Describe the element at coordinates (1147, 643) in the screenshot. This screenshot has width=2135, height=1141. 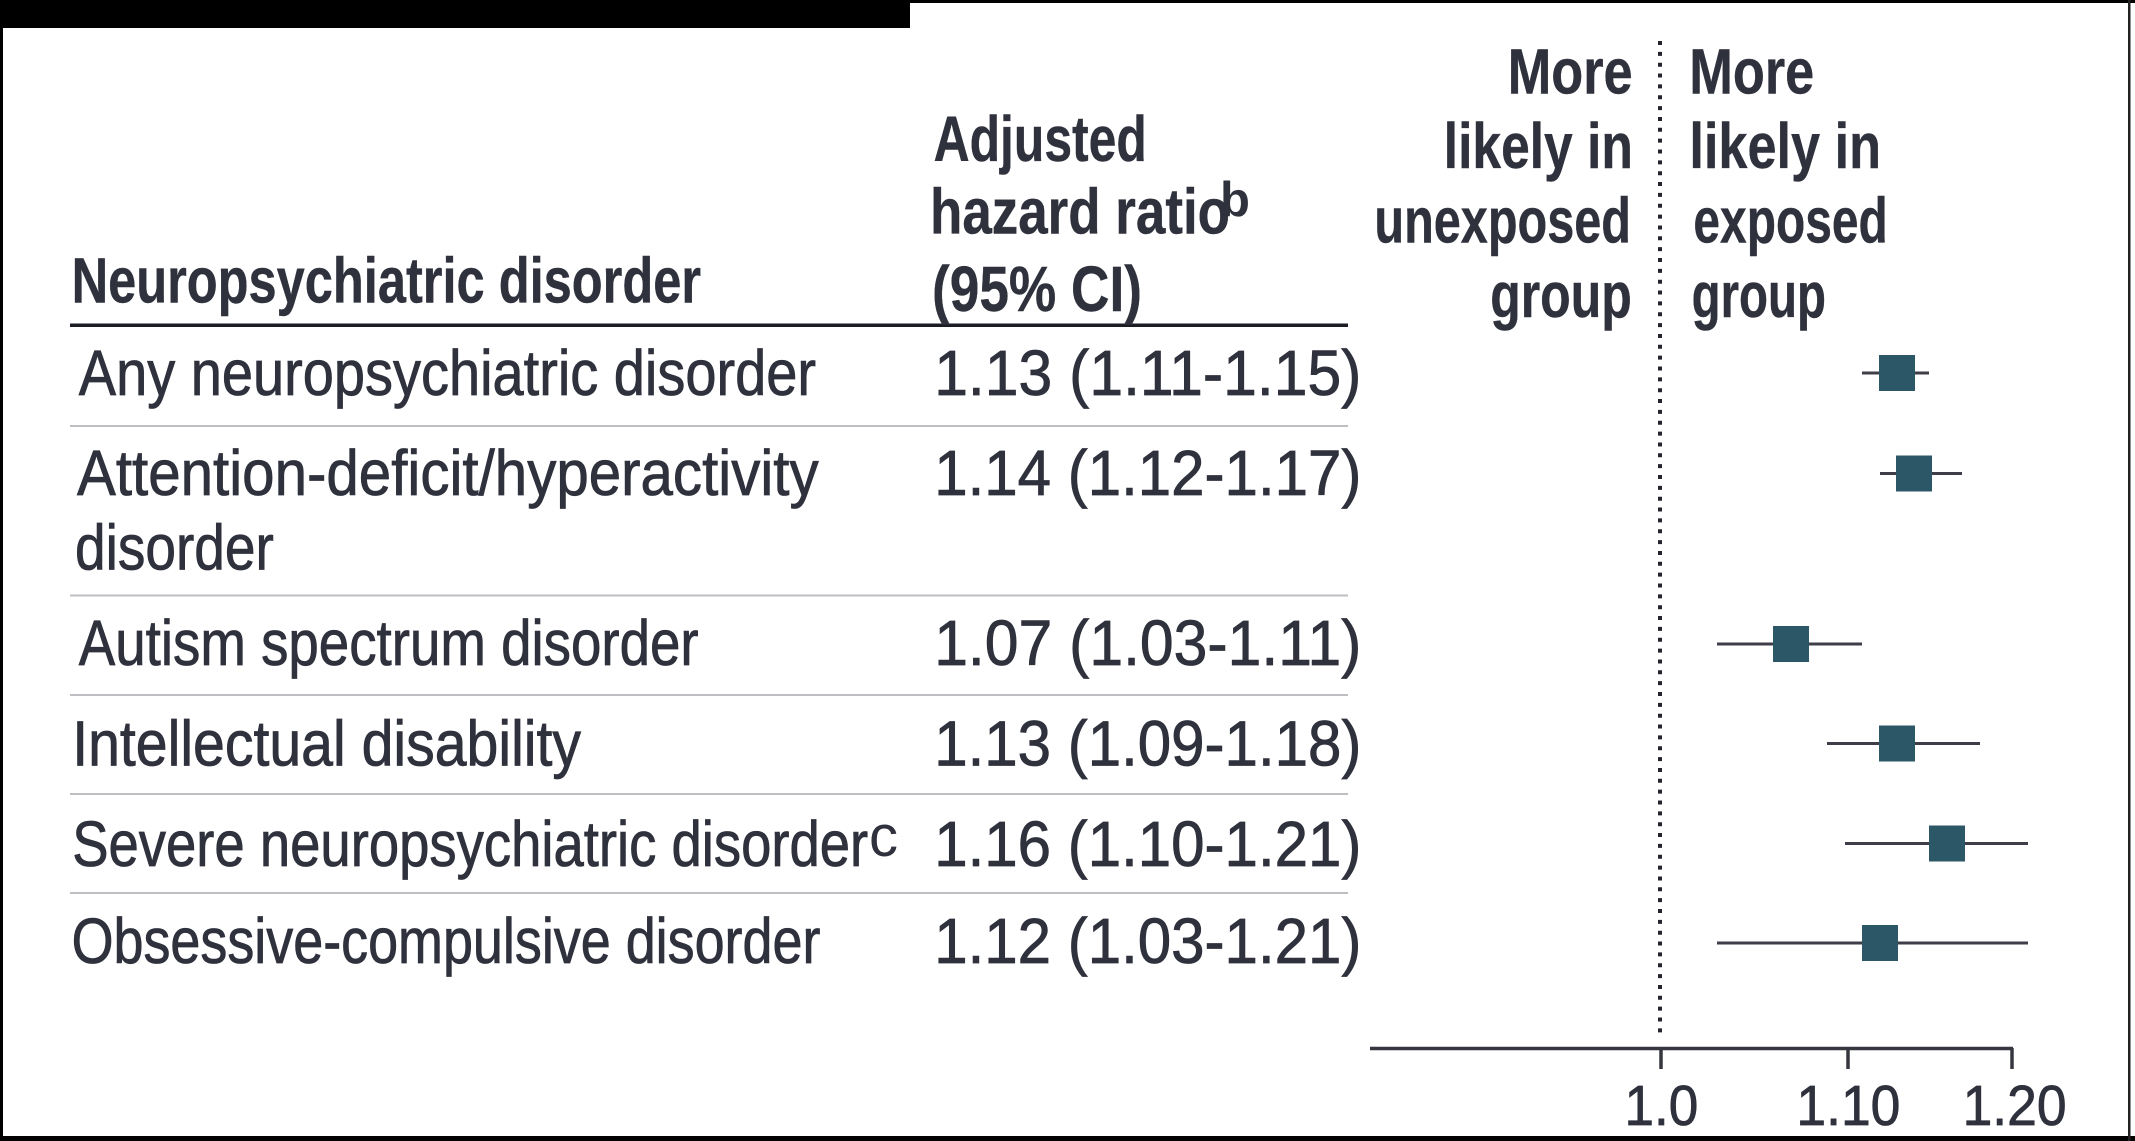
I see `svg-text: 1.07 (1.03-1.11)` at that location.